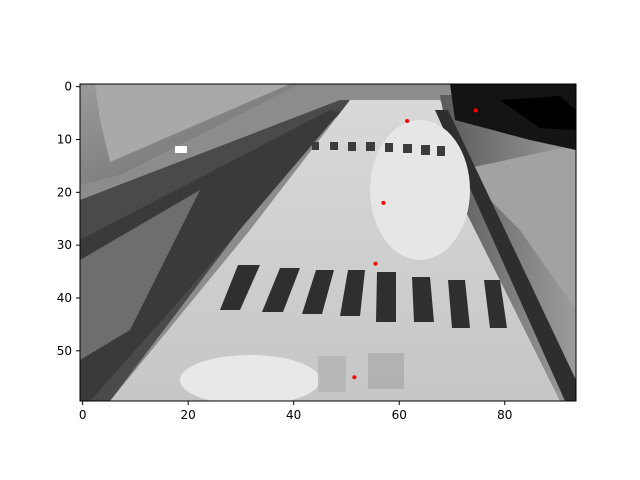  Describe the element at coordinates (64, 245) in the screenshot. I see `y-tick-label: 30` at that location.